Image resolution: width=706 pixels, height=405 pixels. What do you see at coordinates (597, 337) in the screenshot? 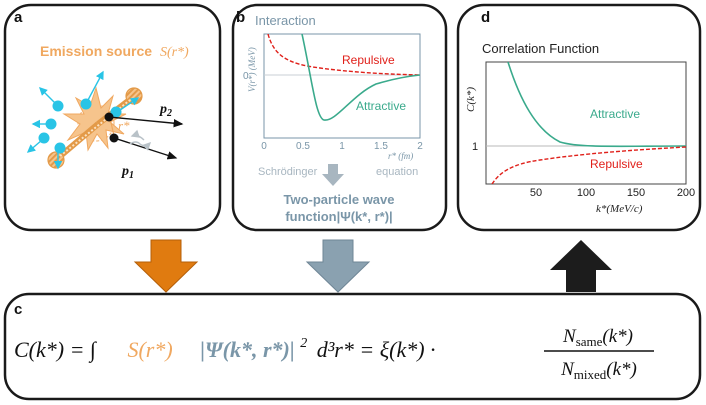
I see `fraction-numerator: Nsame(k*)` at bounding box center [597, 337].